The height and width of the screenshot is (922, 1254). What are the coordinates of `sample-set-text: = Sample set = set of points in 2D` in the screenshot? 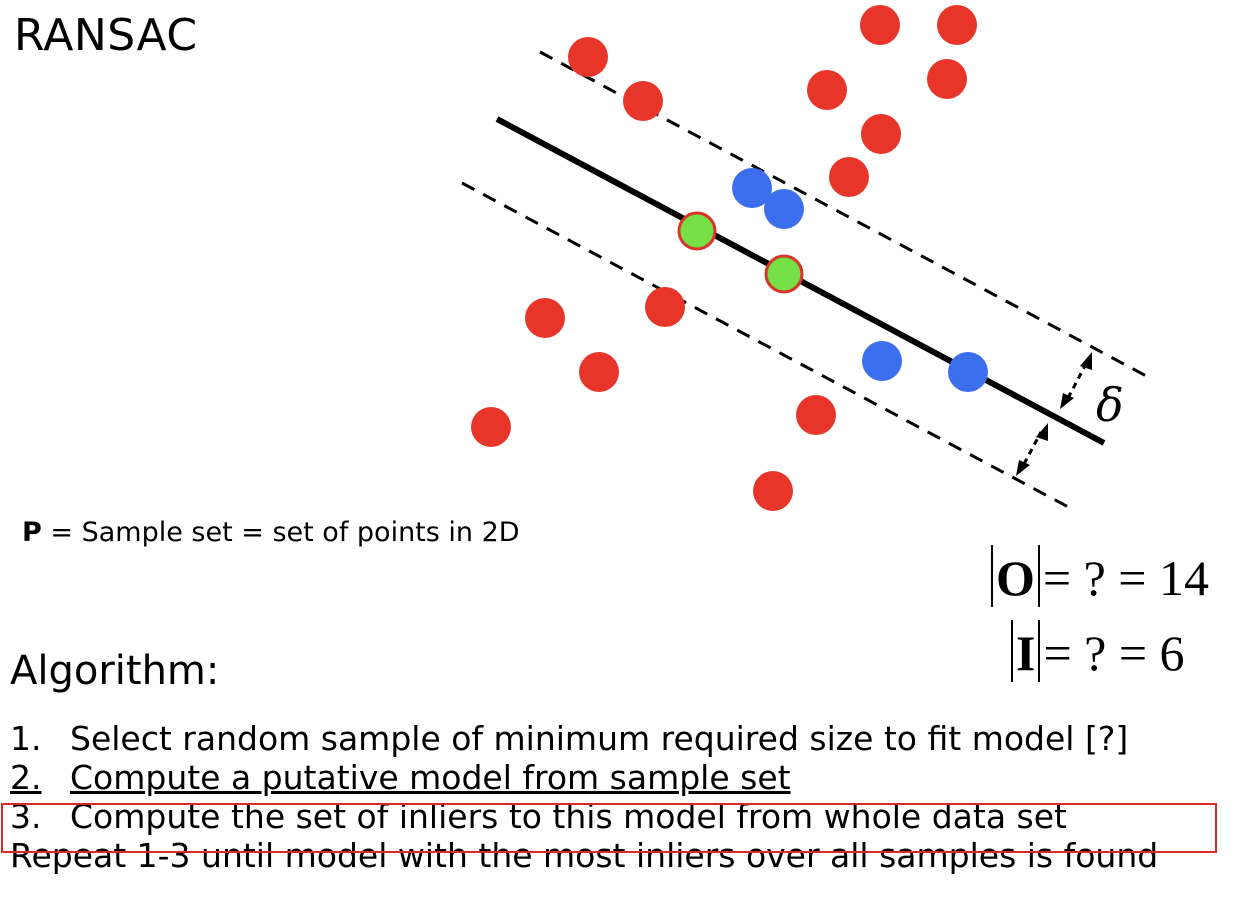 It's located at (280, 532).